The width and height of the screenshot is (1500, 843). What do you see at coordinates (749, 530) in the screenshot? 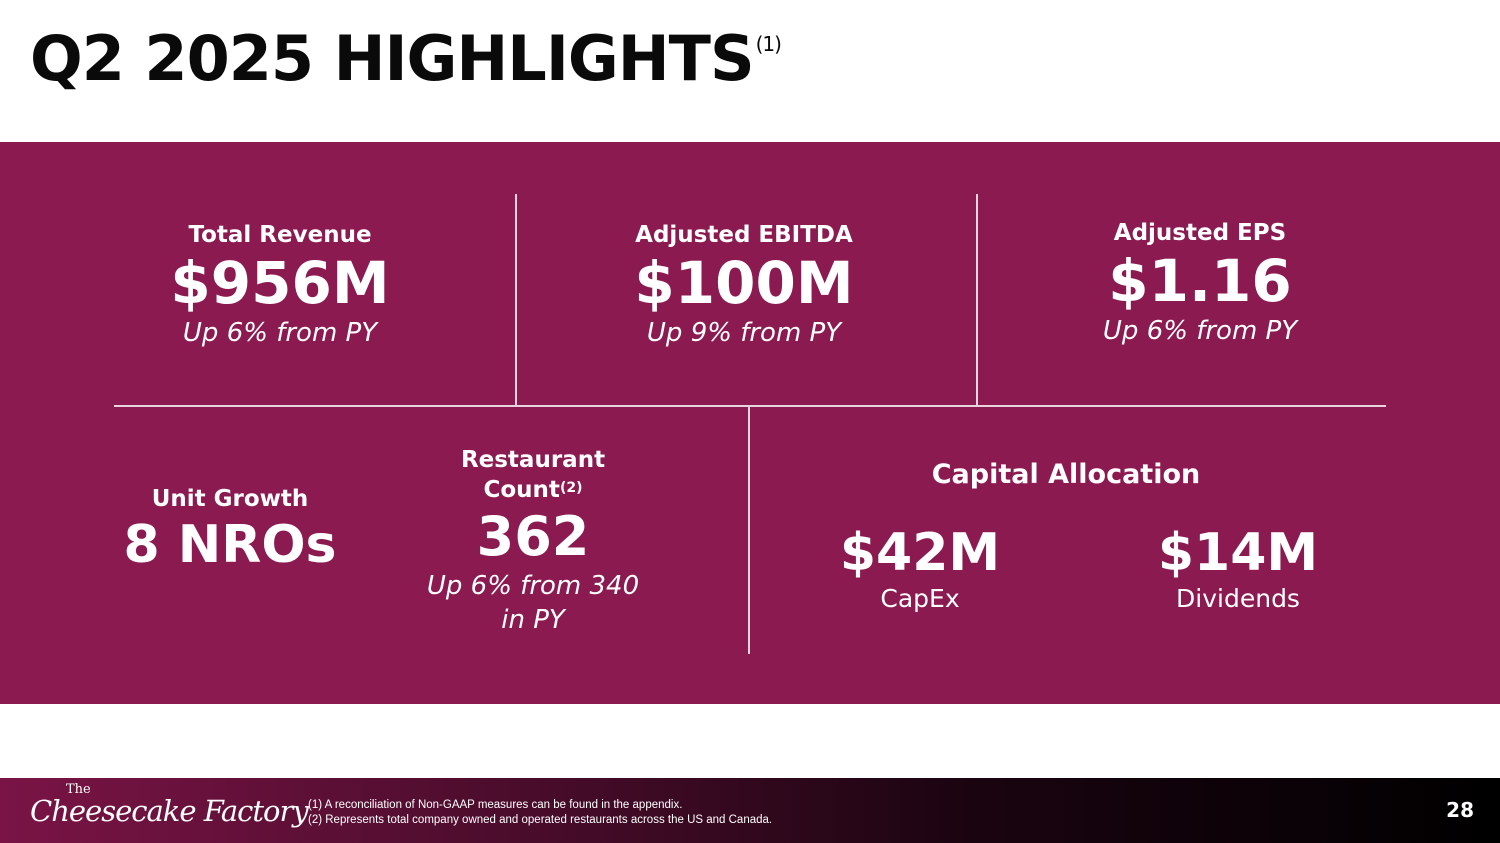
I see `divider-bottom` at bounding box center [749, 530].